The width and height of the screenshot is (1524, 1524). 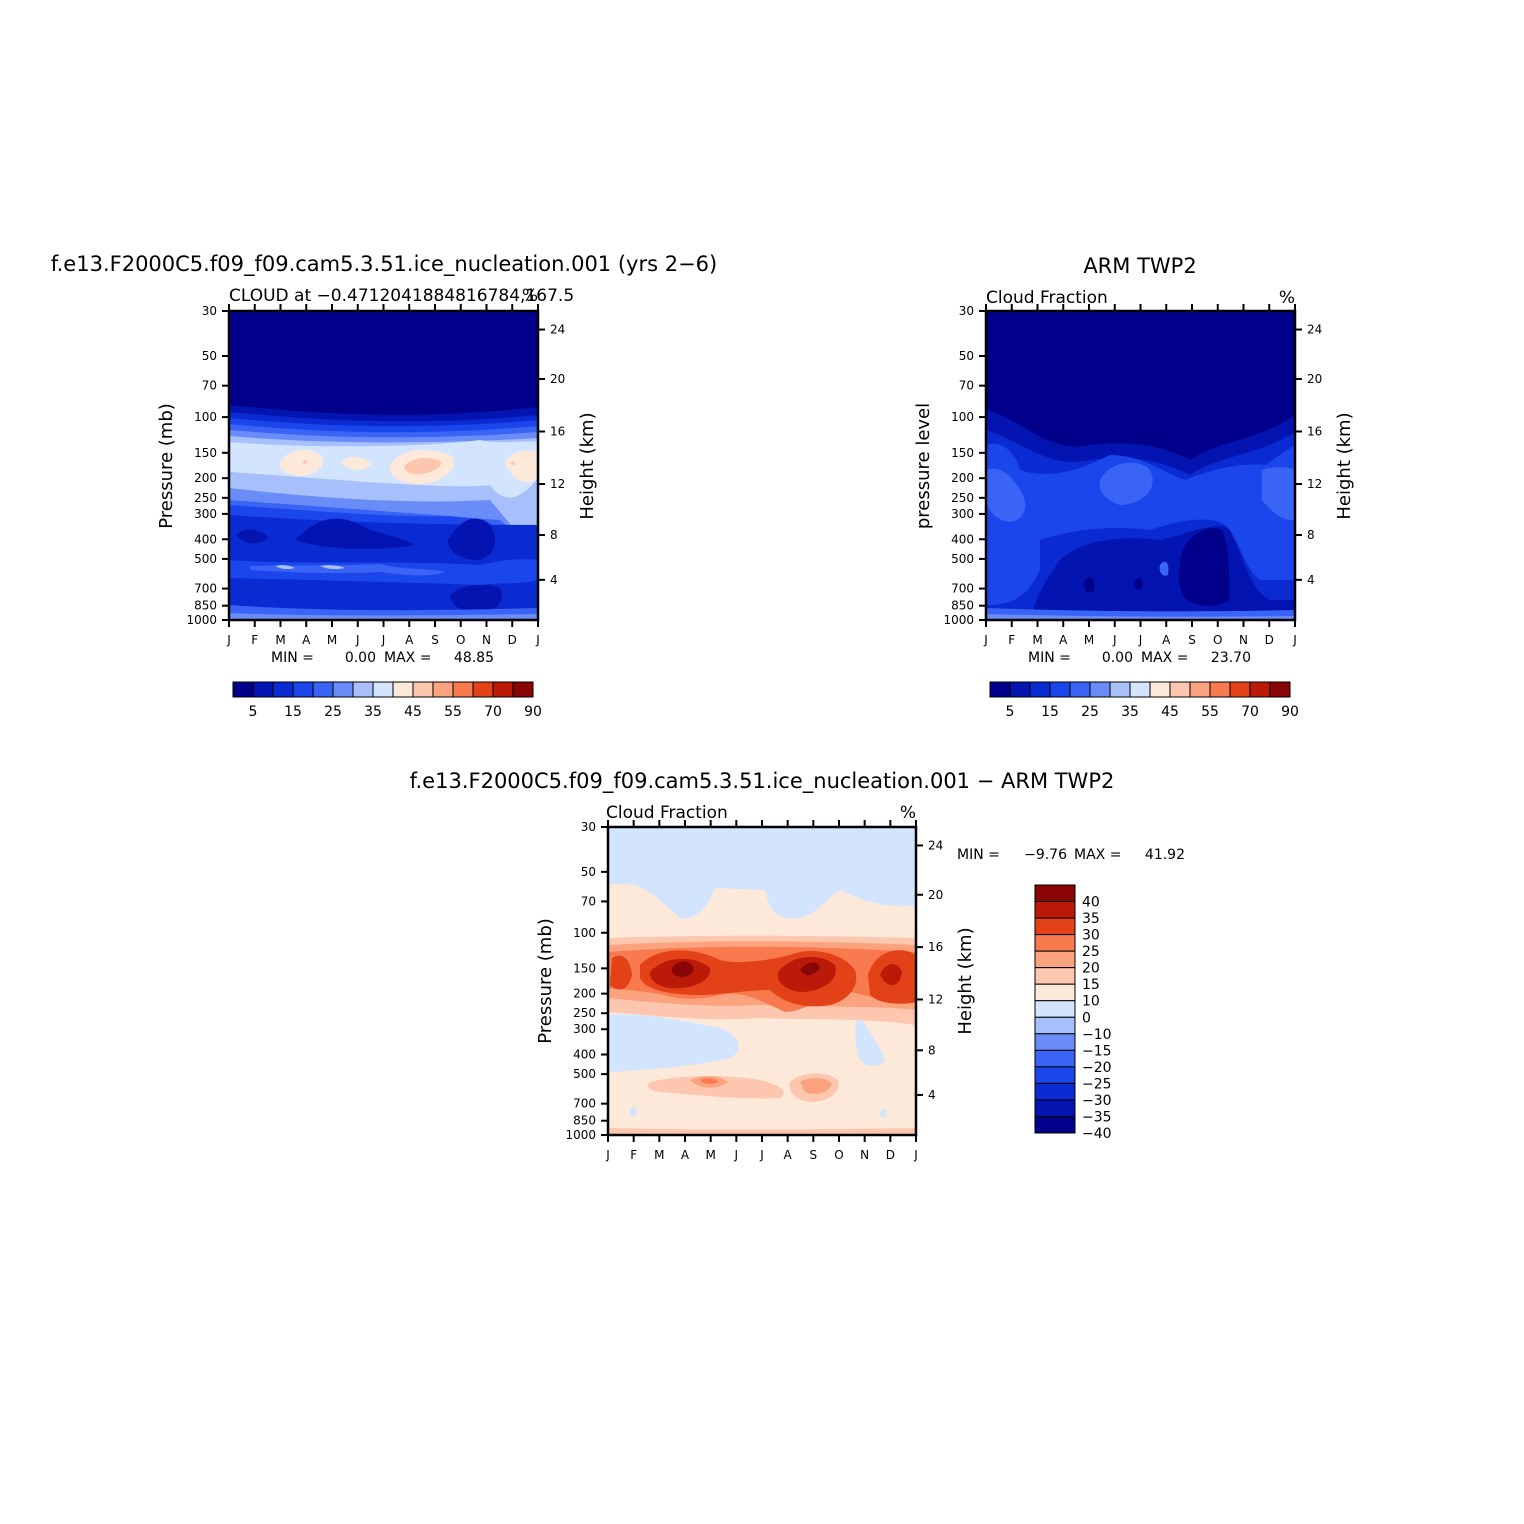 What do you see at coordinates (685, 1155) in the screenshot?
I see `diff-xtick-label: A` at bounding box center [685, 1155].